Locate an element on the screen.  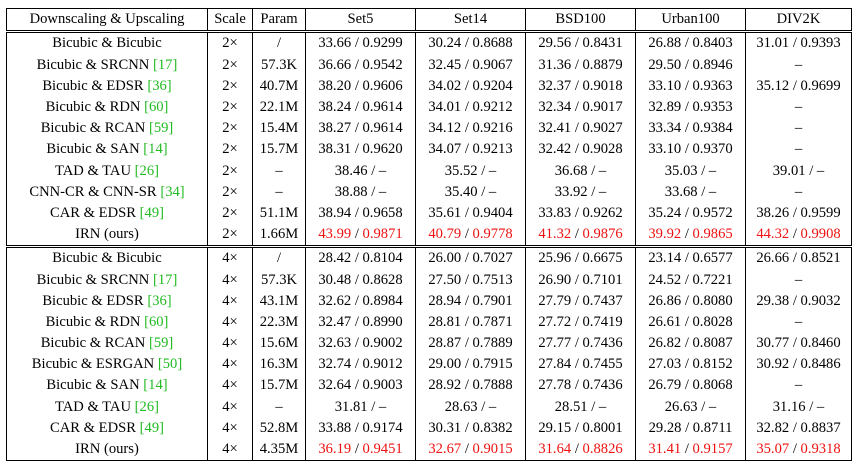
psnr-value: 39.92 is located at coordinates (665, 234).